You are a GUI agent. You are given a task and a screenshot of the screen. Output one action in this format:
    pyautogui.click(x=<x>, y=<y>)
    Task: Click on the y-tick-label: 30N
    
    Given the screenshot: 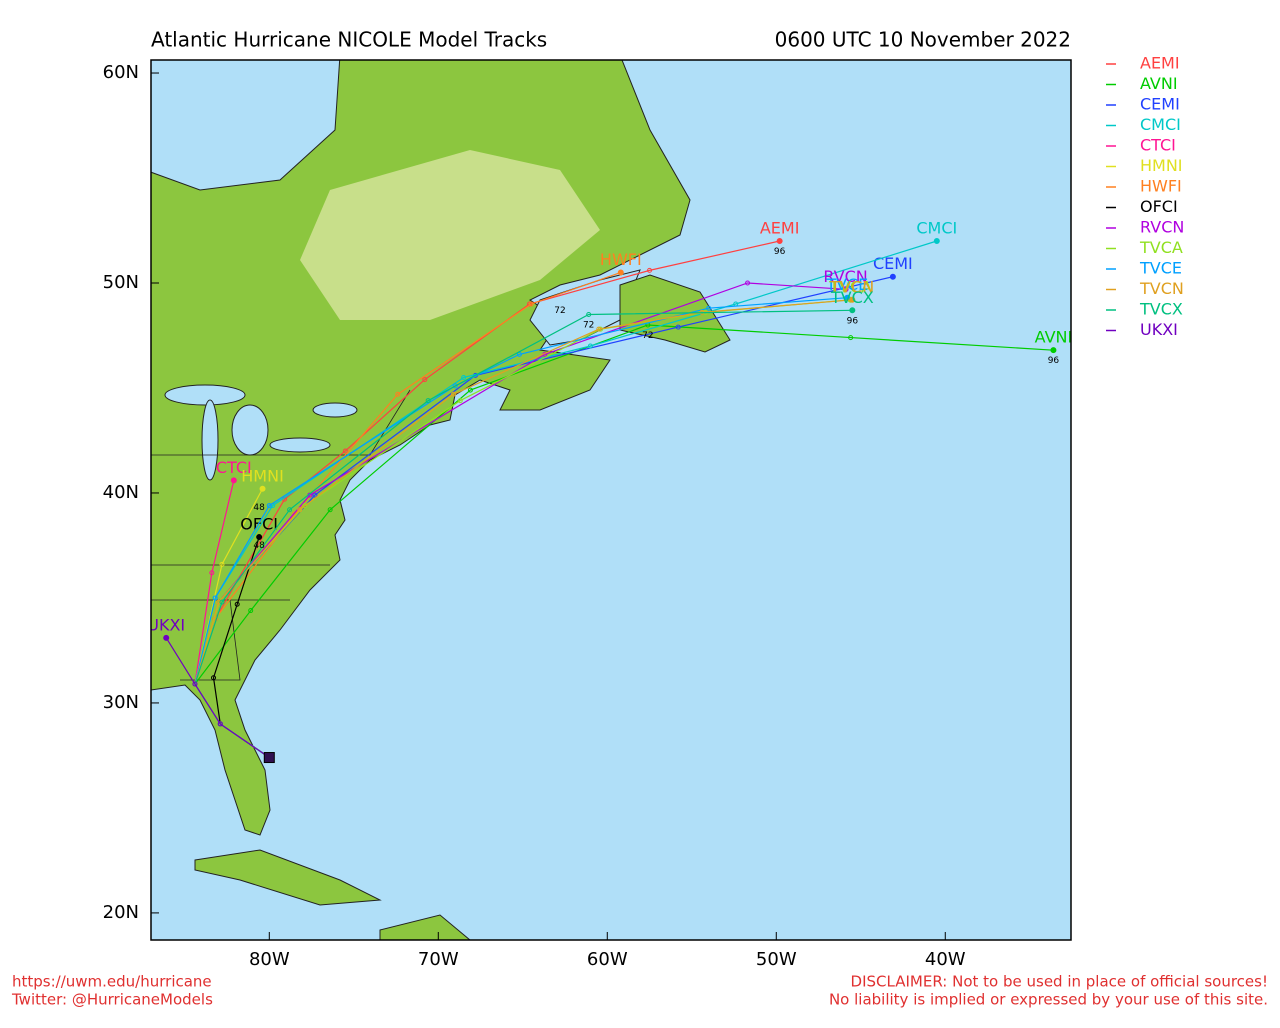 What is the action you would take?
    pyautogui.click(x=121, y=702)
    